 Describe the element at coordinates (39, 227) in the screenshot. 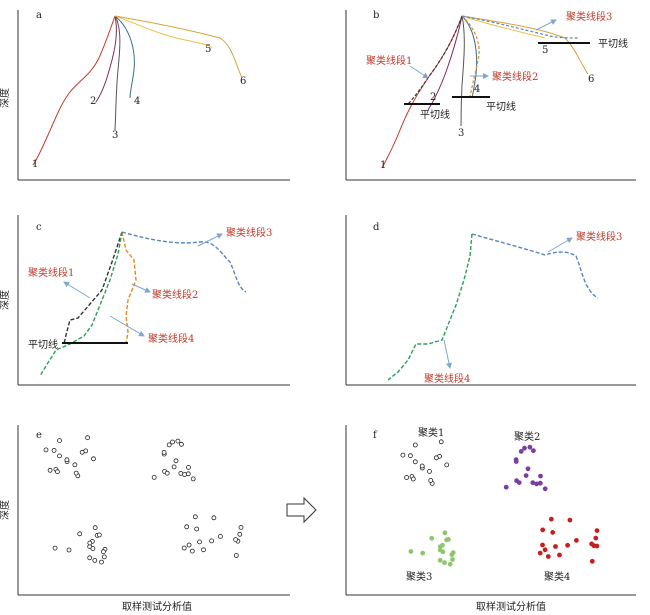

I see `panel-c-letter: c` at that location.